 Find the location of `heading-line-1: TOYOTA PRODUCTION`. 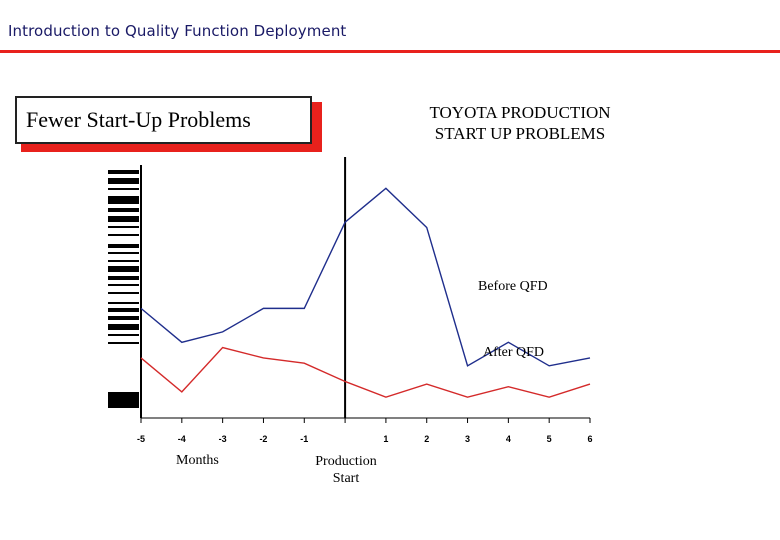

heading-line-1: TOYOTA PRODUCTION is located at coordinates (520, 112).